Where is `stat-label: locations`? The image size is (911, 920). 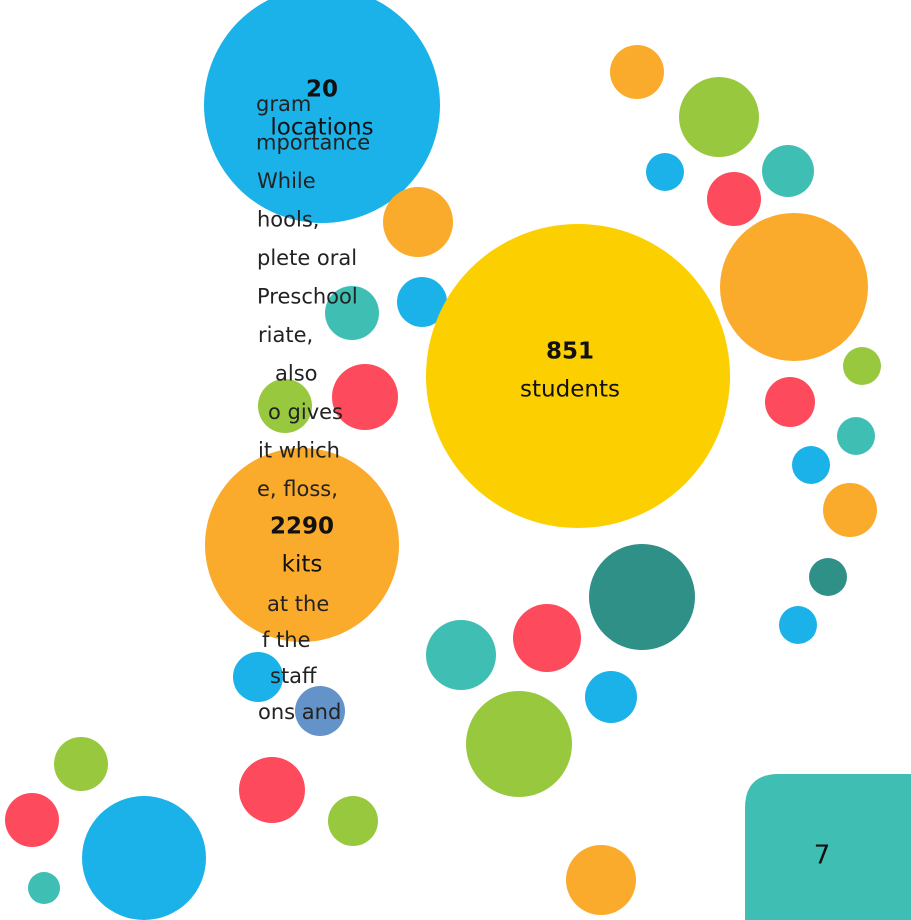
stat-label: locations is located at coordinates (321, 128).